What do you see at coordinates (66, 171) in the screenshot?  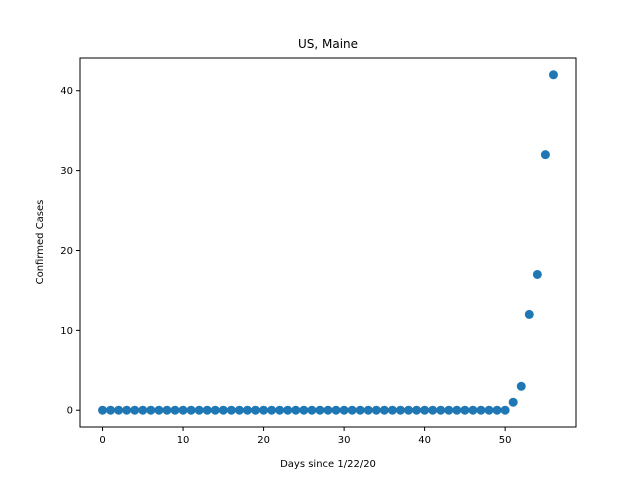 I see `y-tick-label: 30` at bounding box center [66, 171].